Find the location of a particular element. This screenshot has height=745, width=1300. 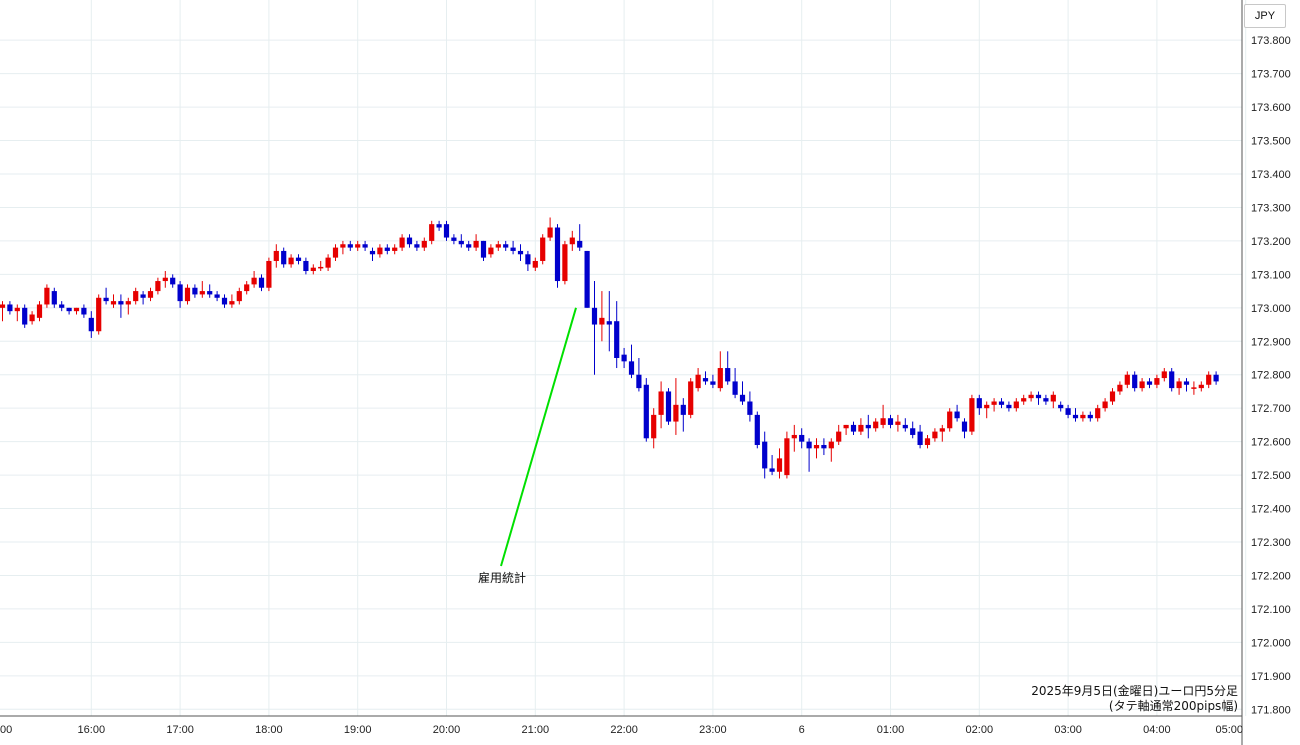

price-tick-label: 171.900 is located at coordinates (1271, 677).